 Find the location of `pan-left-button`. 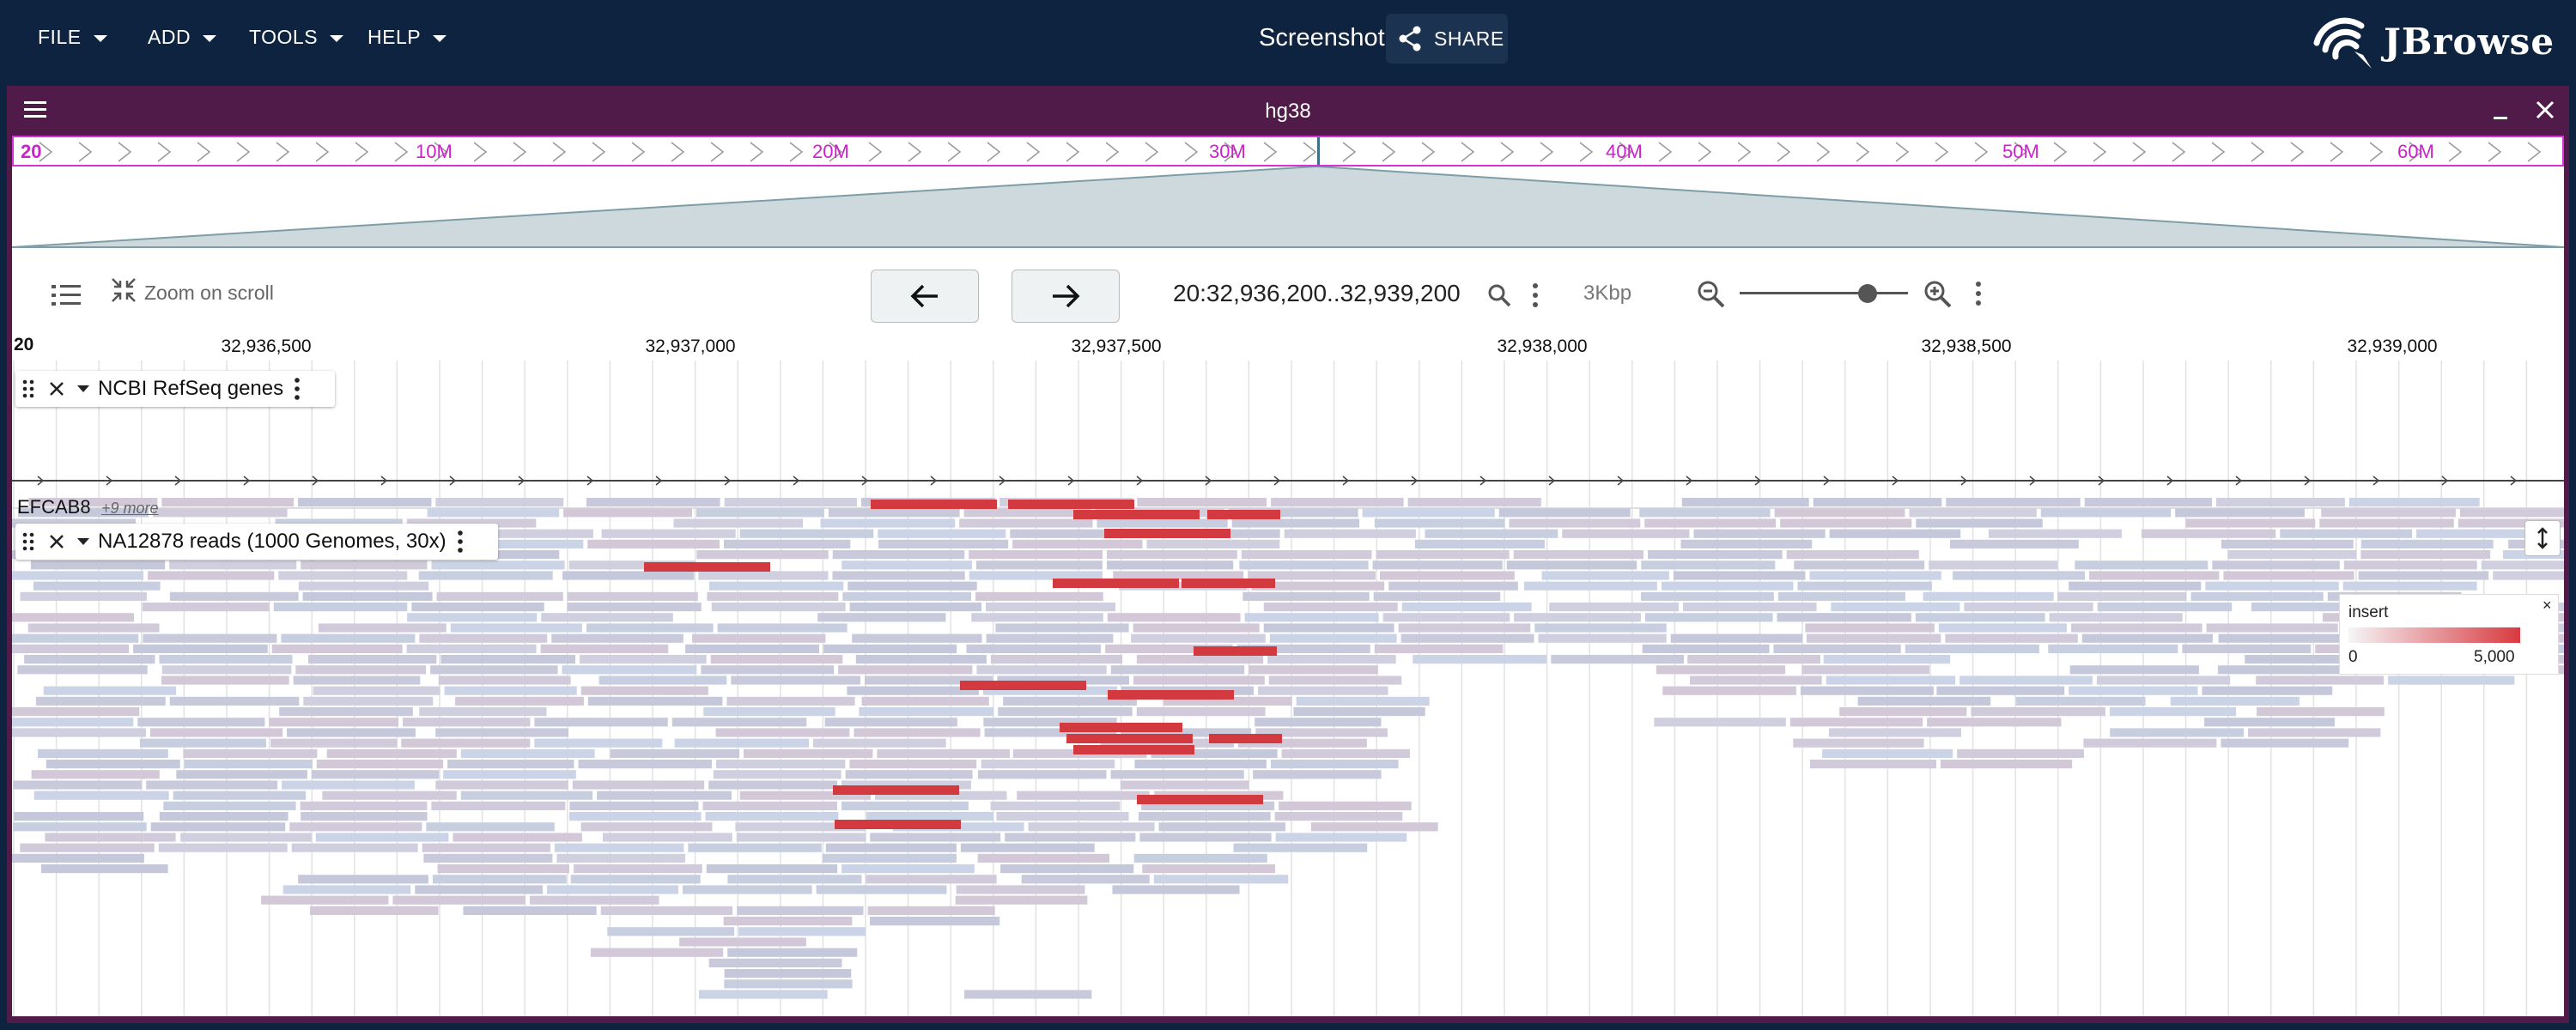

pan-left-button is located at coordinates (925, 296).